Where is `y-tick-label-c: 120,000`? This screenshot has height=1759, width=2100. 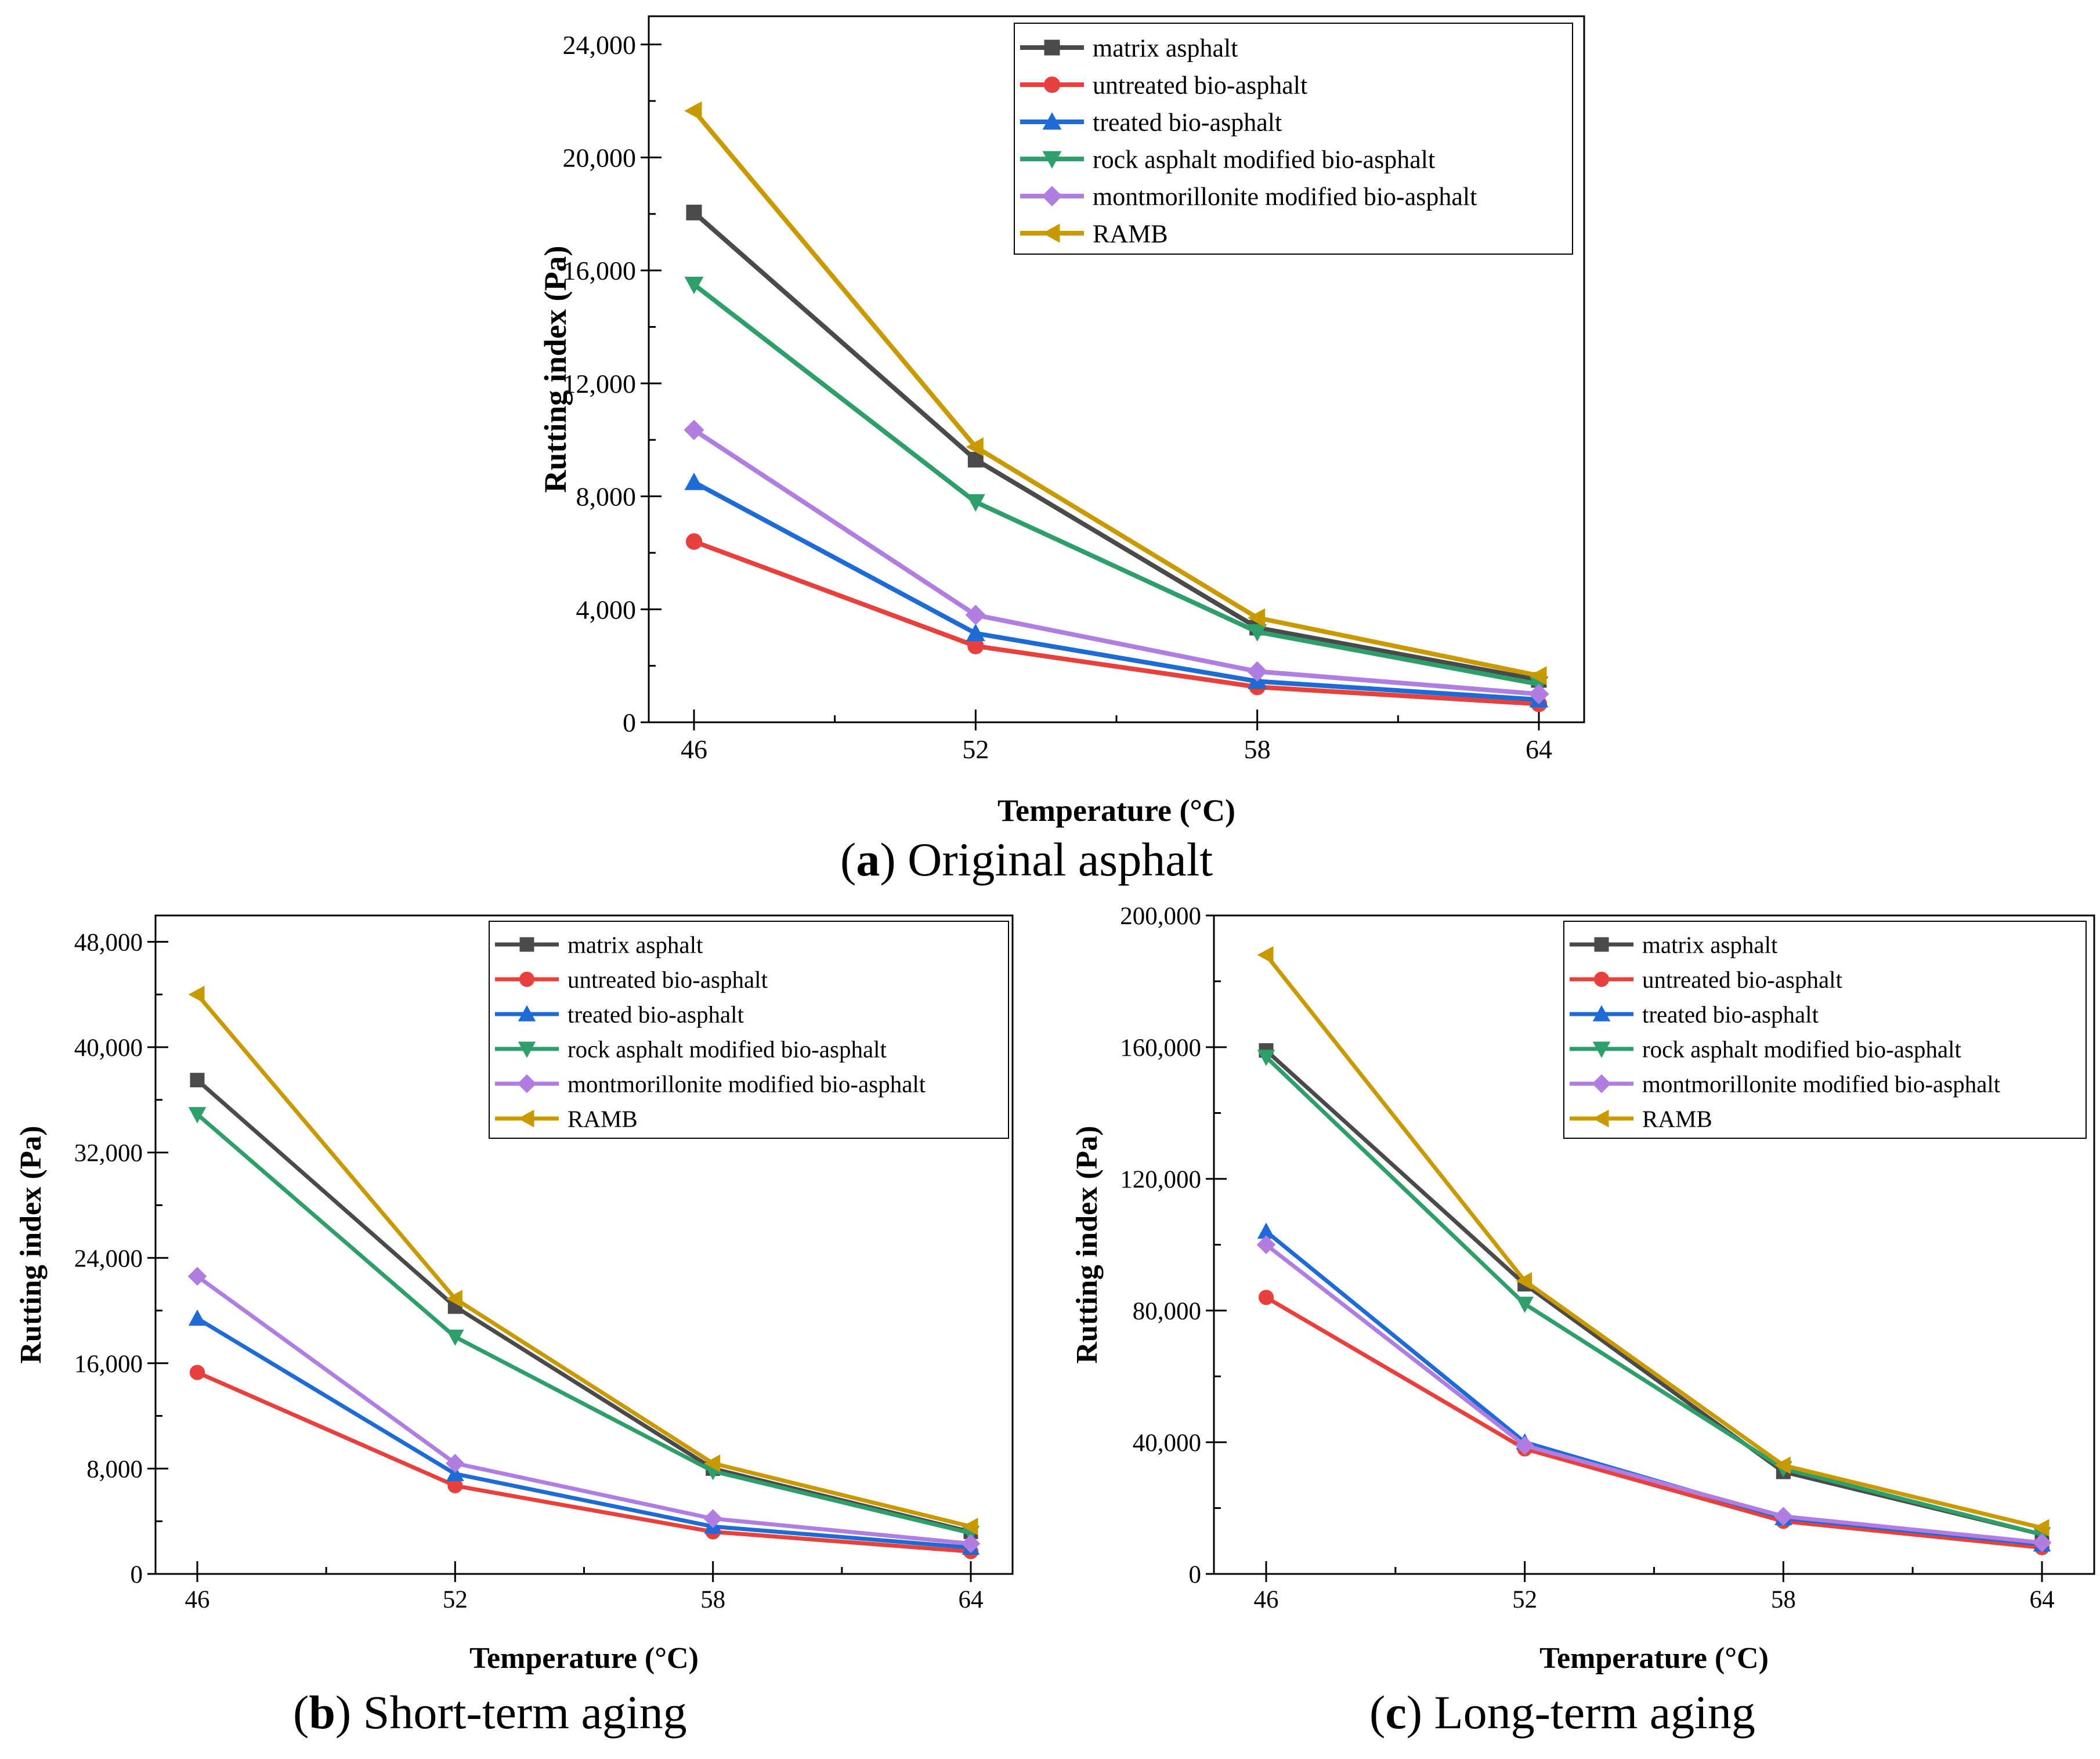 y-tick-label-c: 120,000 is located at coordinates (1160, 1179).